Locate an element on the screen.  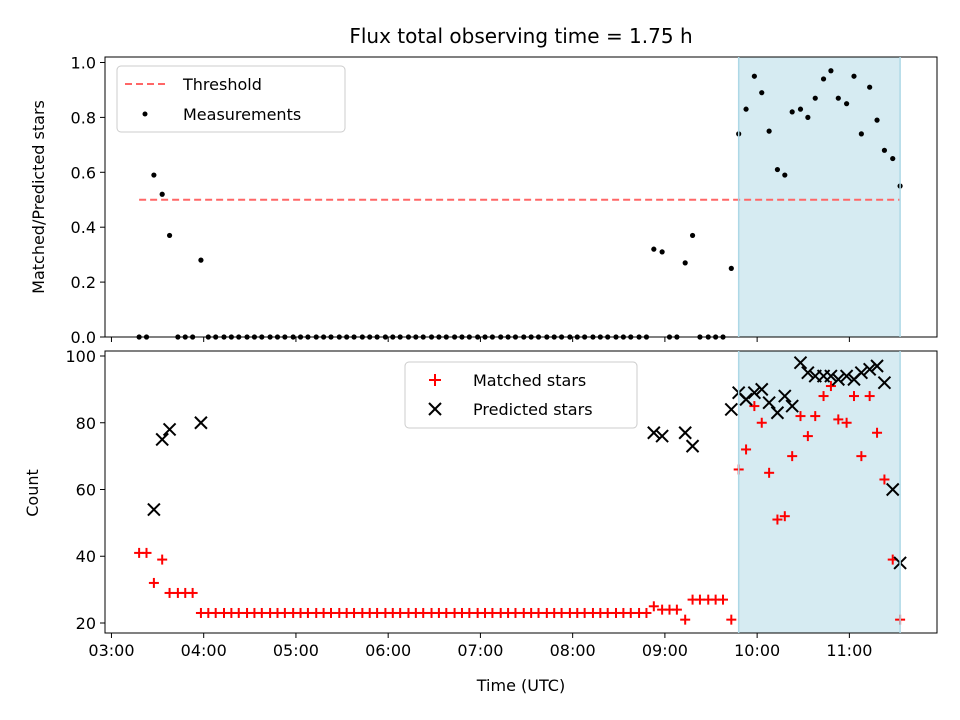
chart-title: Flux total observing time = 1.75 h is located at coordinates (520, 36).